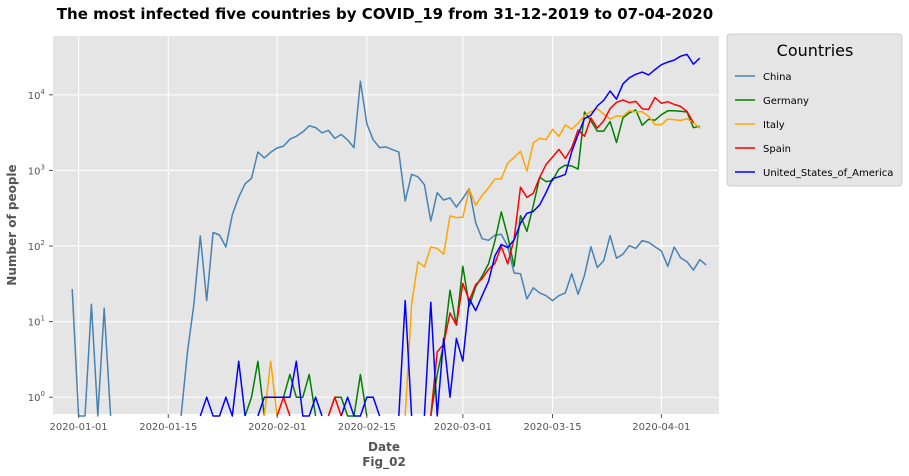 Image resolution: width=909 pixels, height=476 pixels. Describe the element at coordinates (384, 447) in the screenshot. I see `x-axis-label: Date` at that location.